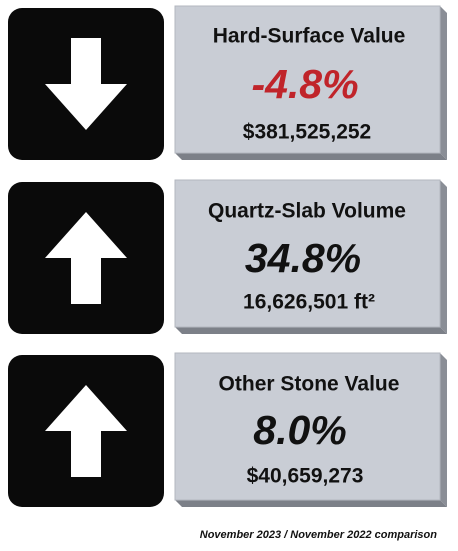  I want to click on card-title: Hard-Surface Value, so click(309, 36).